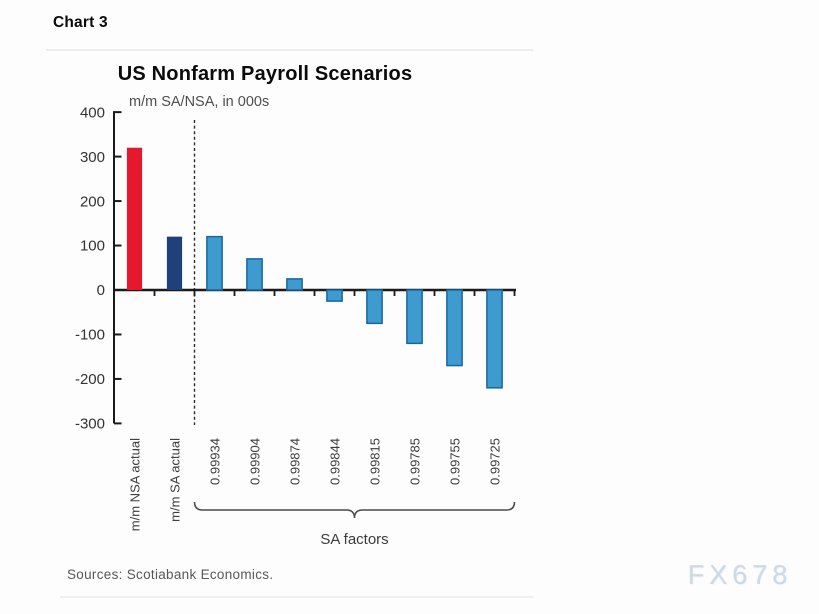 This screenshot has width=819, height=614. Describe the element at coordinates (254, 461) in the screenshot. I see `x-category-label: 0.99904` at that location.